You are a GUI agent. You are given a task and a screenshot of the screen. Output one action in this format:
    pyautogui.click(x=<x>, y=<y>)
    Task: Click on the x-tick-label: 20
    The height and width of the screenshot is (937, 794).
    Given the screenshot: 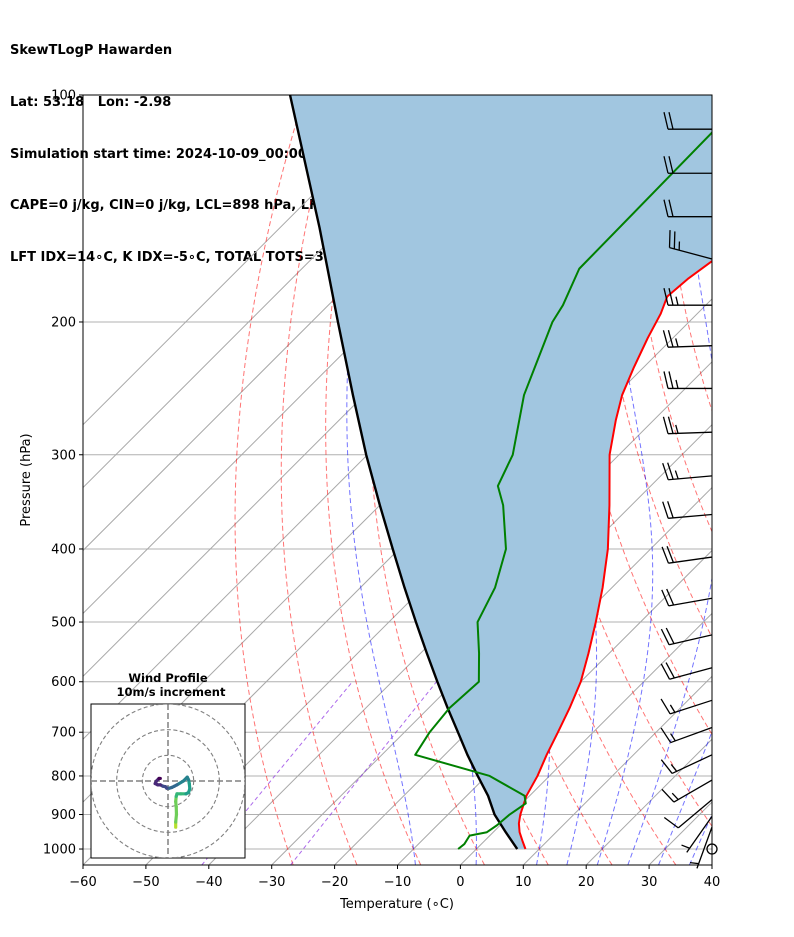 What is the action you would take?
    pyautogui.click(x=586, y=882)
    